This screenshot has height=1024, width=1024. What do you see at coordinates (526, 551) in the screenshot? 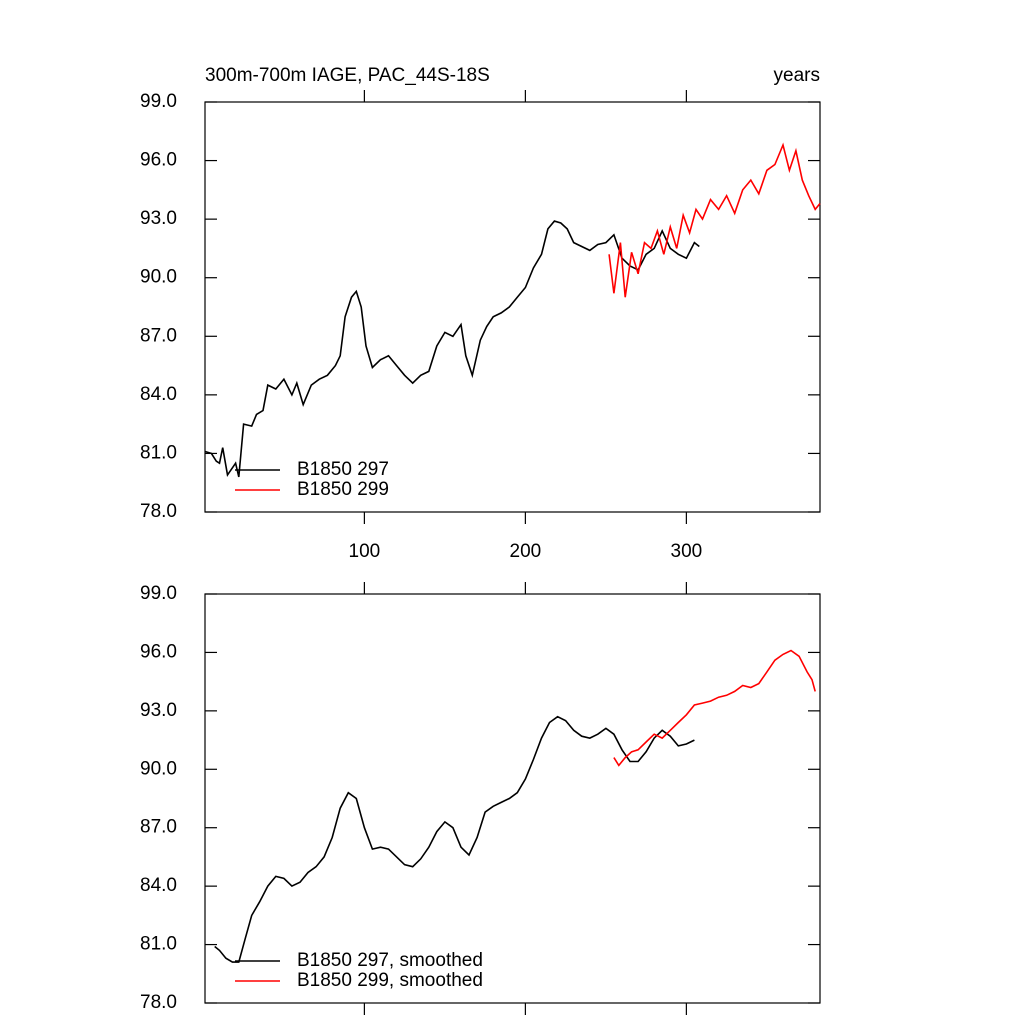
I see `x-tick-label: 200` at bounding box center [526, 551].